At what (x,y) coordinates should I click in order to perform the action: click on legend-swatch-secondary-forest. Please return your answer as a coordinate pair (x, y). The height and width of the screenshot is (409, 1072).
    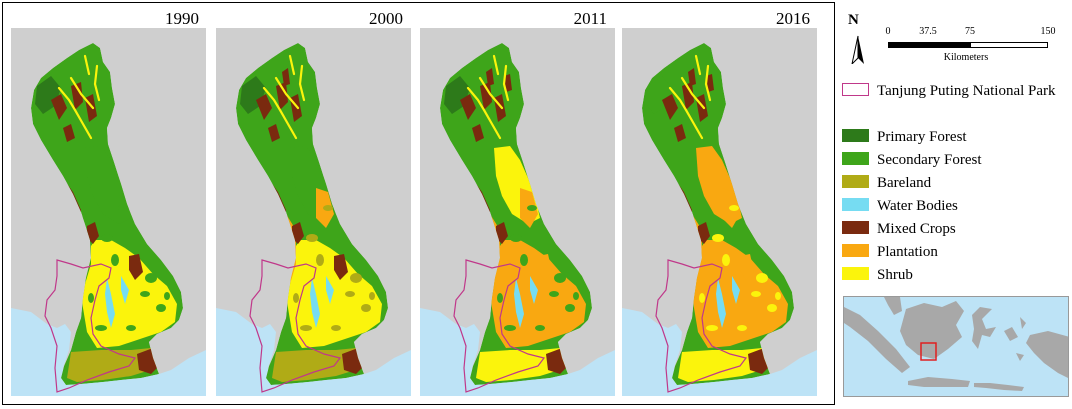
    Looking at the image, I should click on (855, 158).